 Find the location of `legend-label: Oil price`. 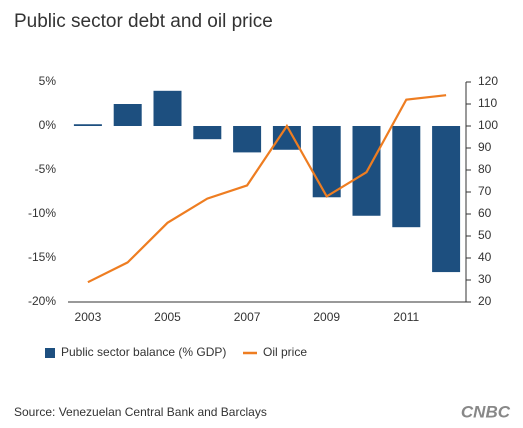

legend-label: Oil price is located at coordinates (285, 352).